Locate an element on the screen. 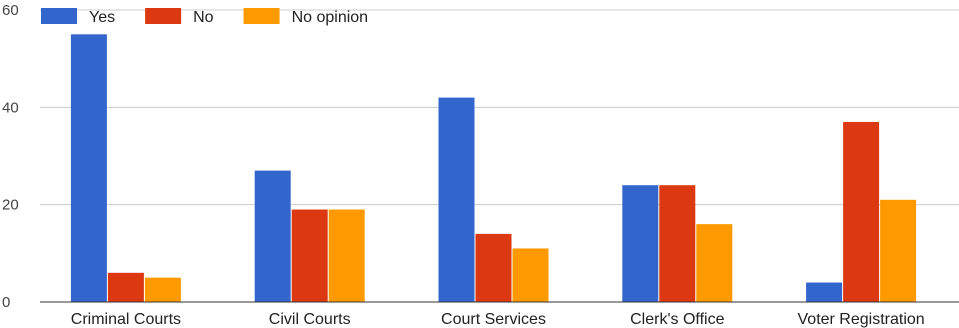 This screenshot has width=959, height=328. legend-swatch-yes is located at coordinates (59, 16).